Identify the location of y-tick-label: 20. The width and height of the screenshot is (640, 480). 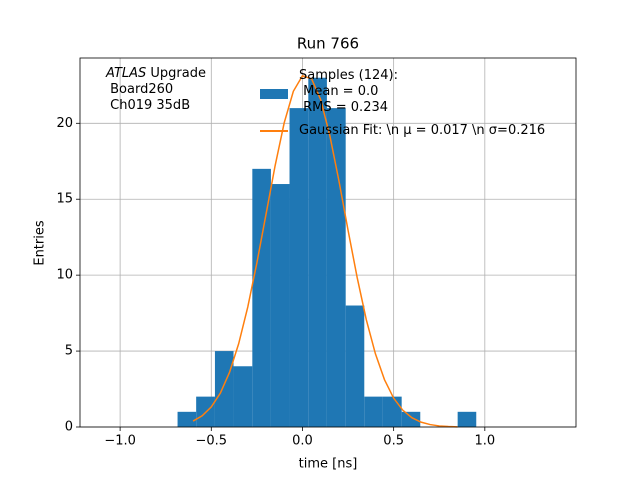
(64, 123).